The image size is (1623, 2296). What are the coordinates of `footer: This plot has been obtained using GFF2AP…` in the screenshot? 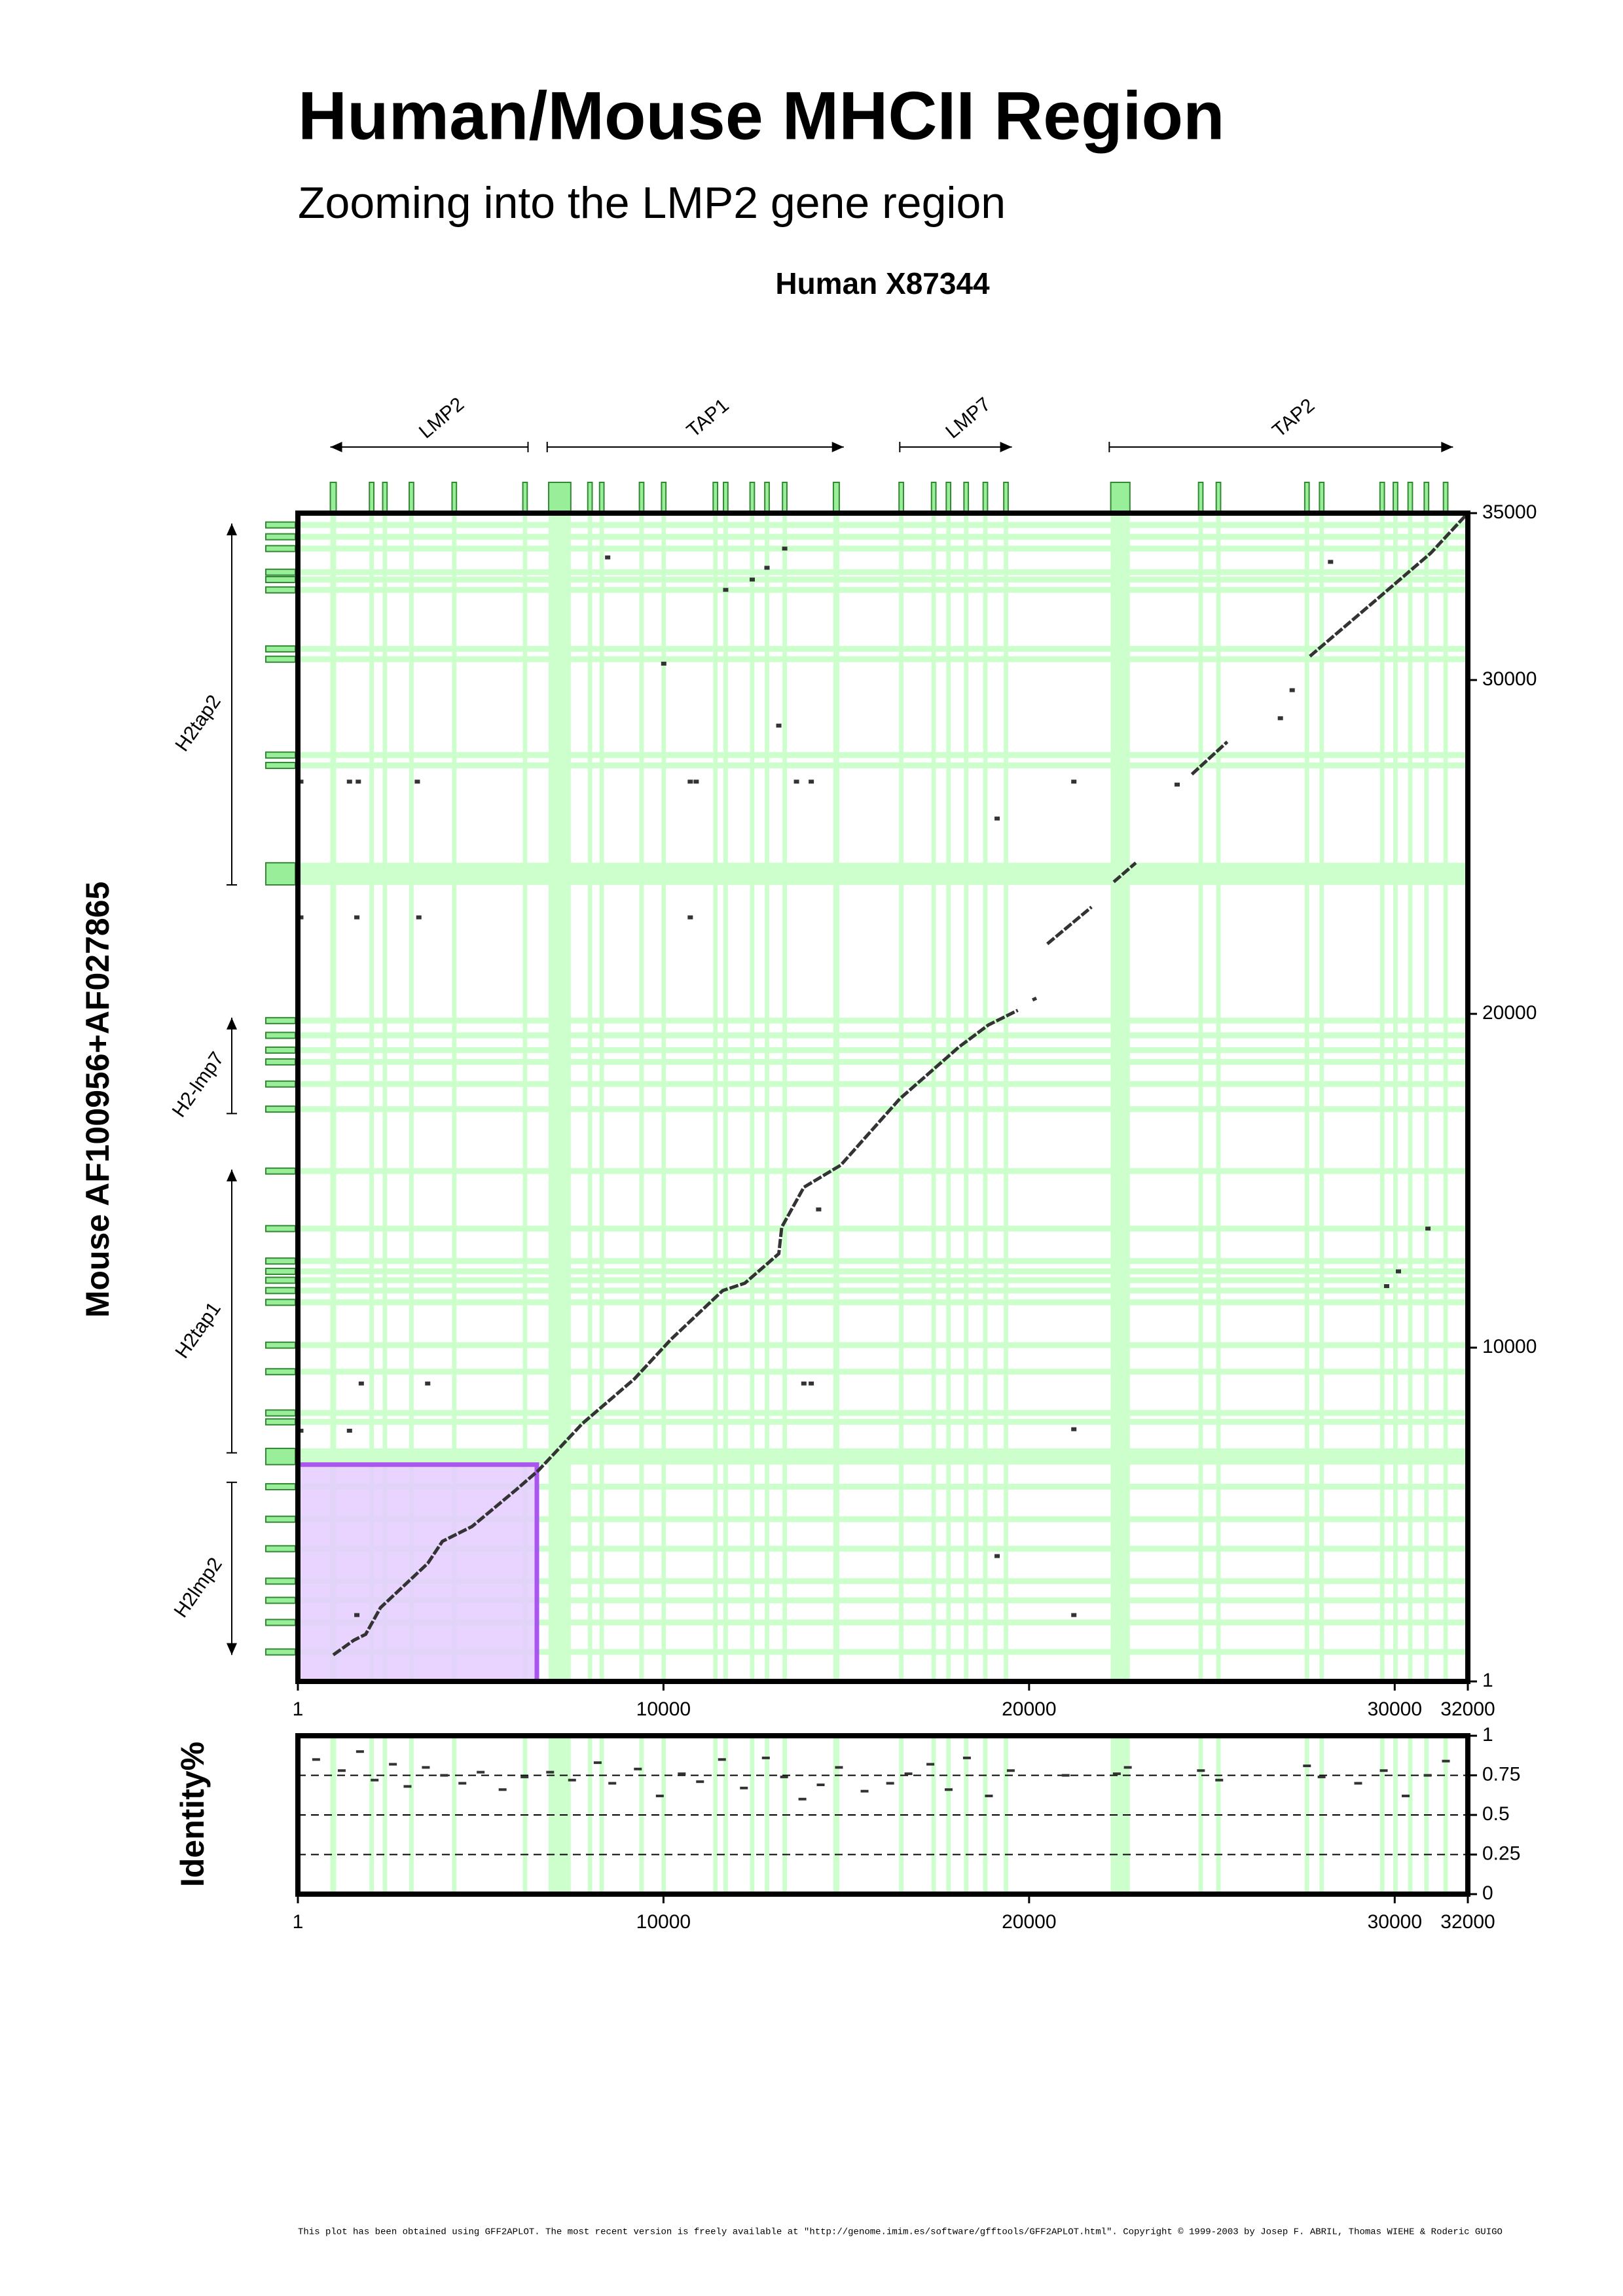 It's located at (900, 2232).